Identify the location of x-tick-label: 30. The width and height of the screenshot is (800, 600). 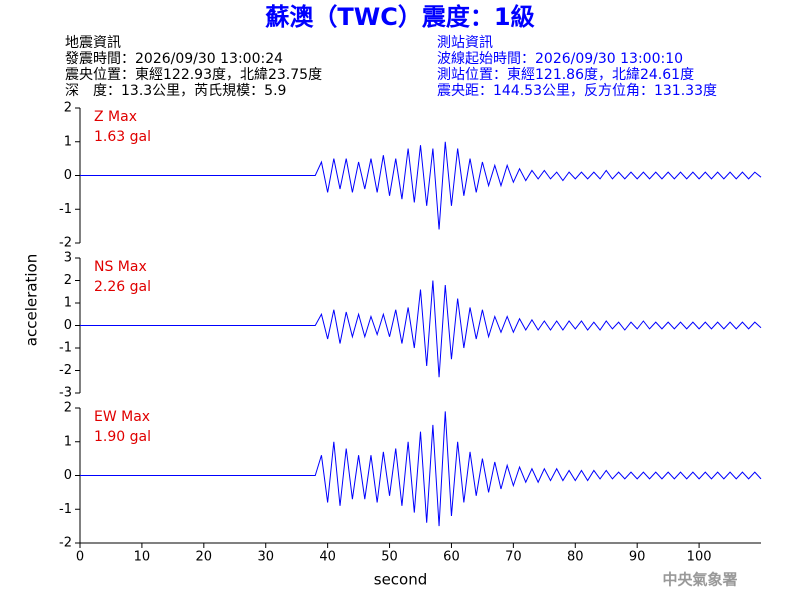
(265, 557).